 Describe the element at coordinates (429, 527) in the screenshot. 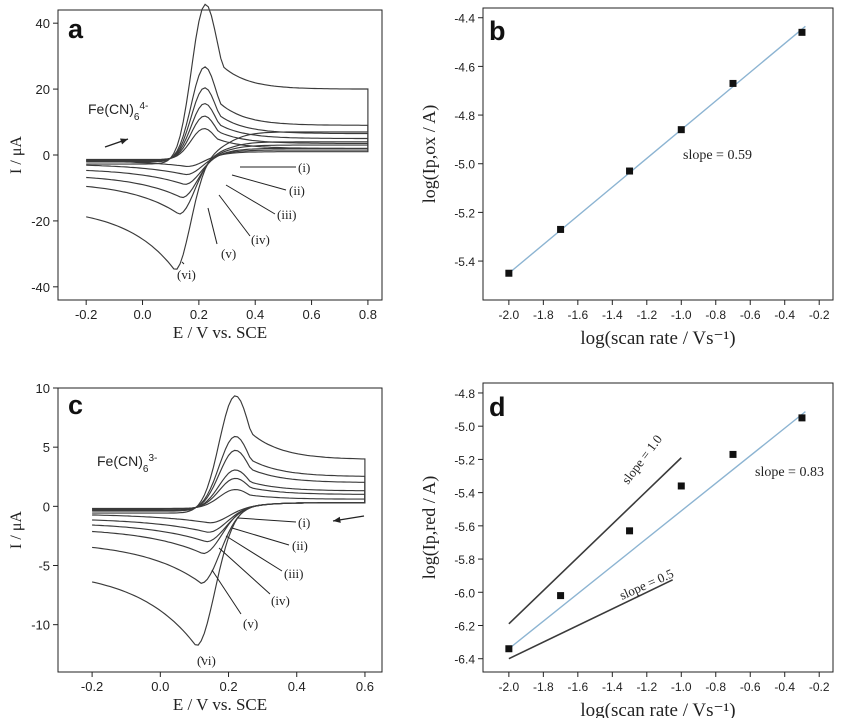

I see `y-axis-label: log(Ip,red / A)` at that location.